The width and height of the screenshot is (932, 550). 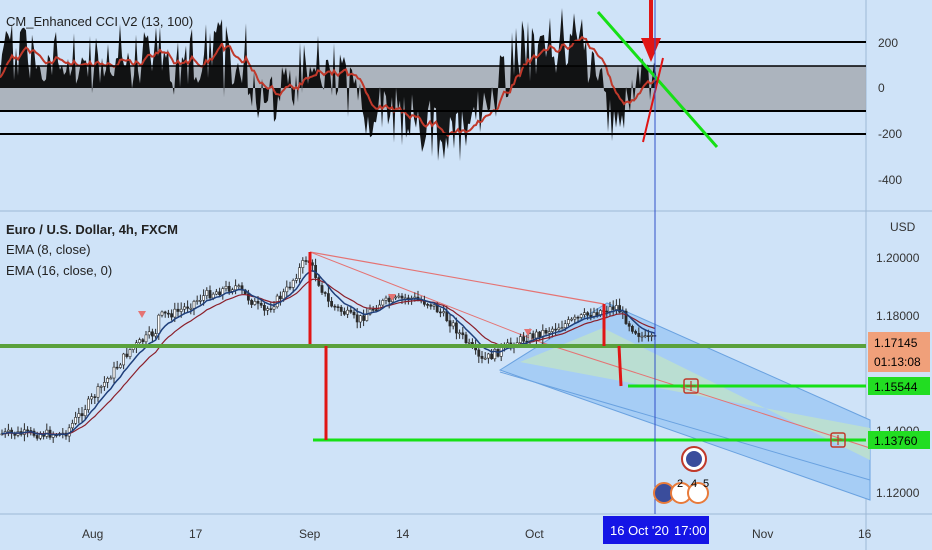 What do you see at coordinates (92, 229) in the screenshot?
I see `symbol-title: Euro / U.S. Dollar, 4h, FXCM` at bounding box center [92, 229].